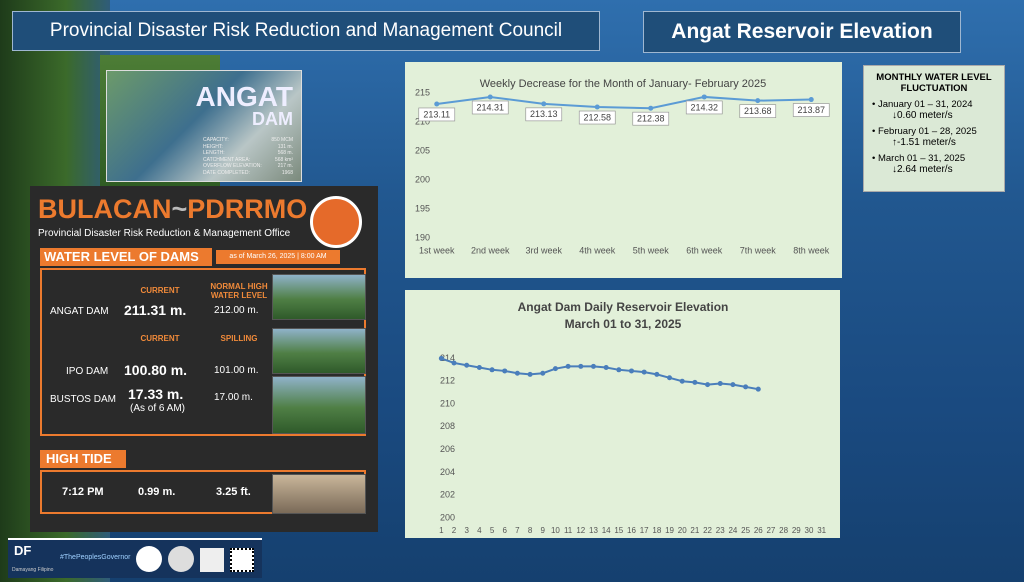 The height and width of the screenshot is (582, 1024). Describe the element at coordinates (783, 530) in the screenshot. I see `x-tick-label: 28` at that location.